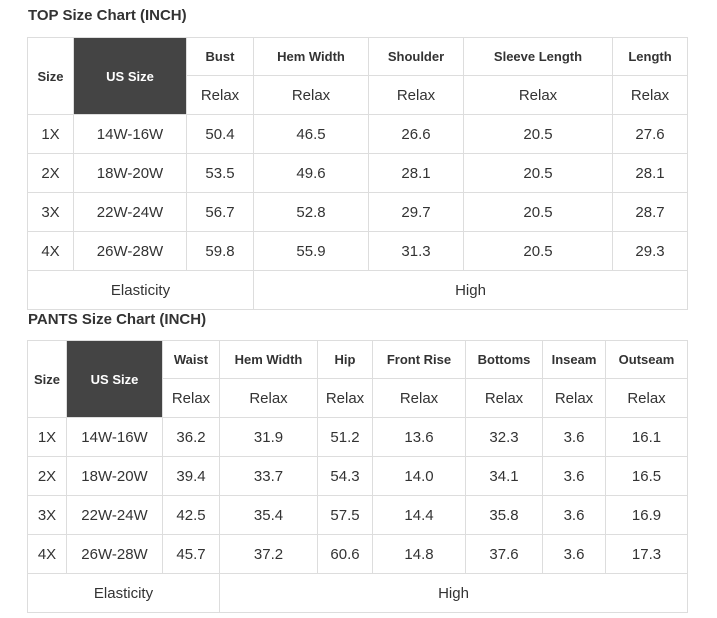 The image size is (717, 618). I want to click on cell: 29.3, so click(650, 251).